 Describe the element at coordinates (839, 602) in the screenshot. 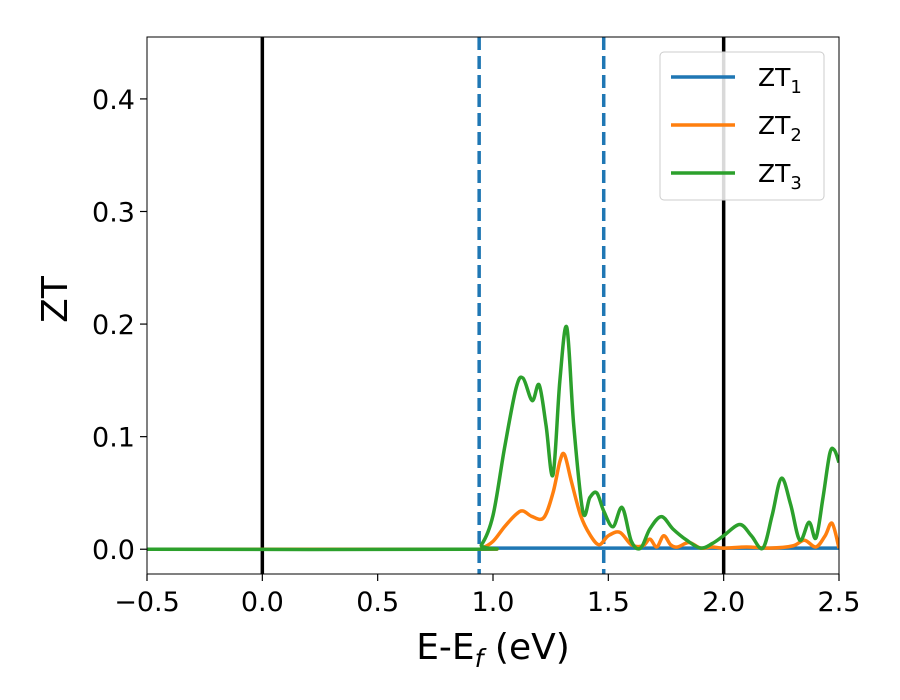

I see `x-tick-label: 2.5` at that location.